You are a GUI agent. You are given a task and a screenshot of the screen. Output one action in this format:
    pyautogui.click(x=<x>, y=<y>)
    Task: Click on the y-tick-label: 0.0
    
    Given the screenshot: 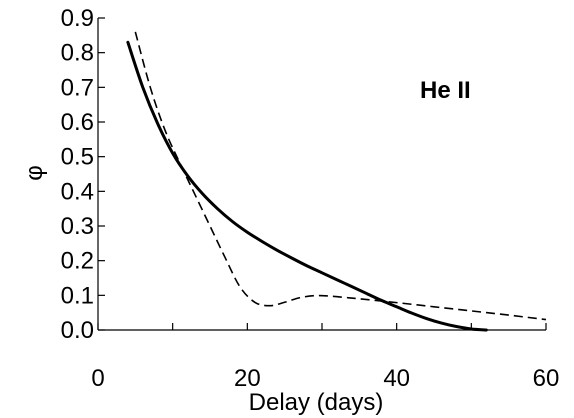 What is the action you would take?
    pyautogui.click(x=77, y=330)
    